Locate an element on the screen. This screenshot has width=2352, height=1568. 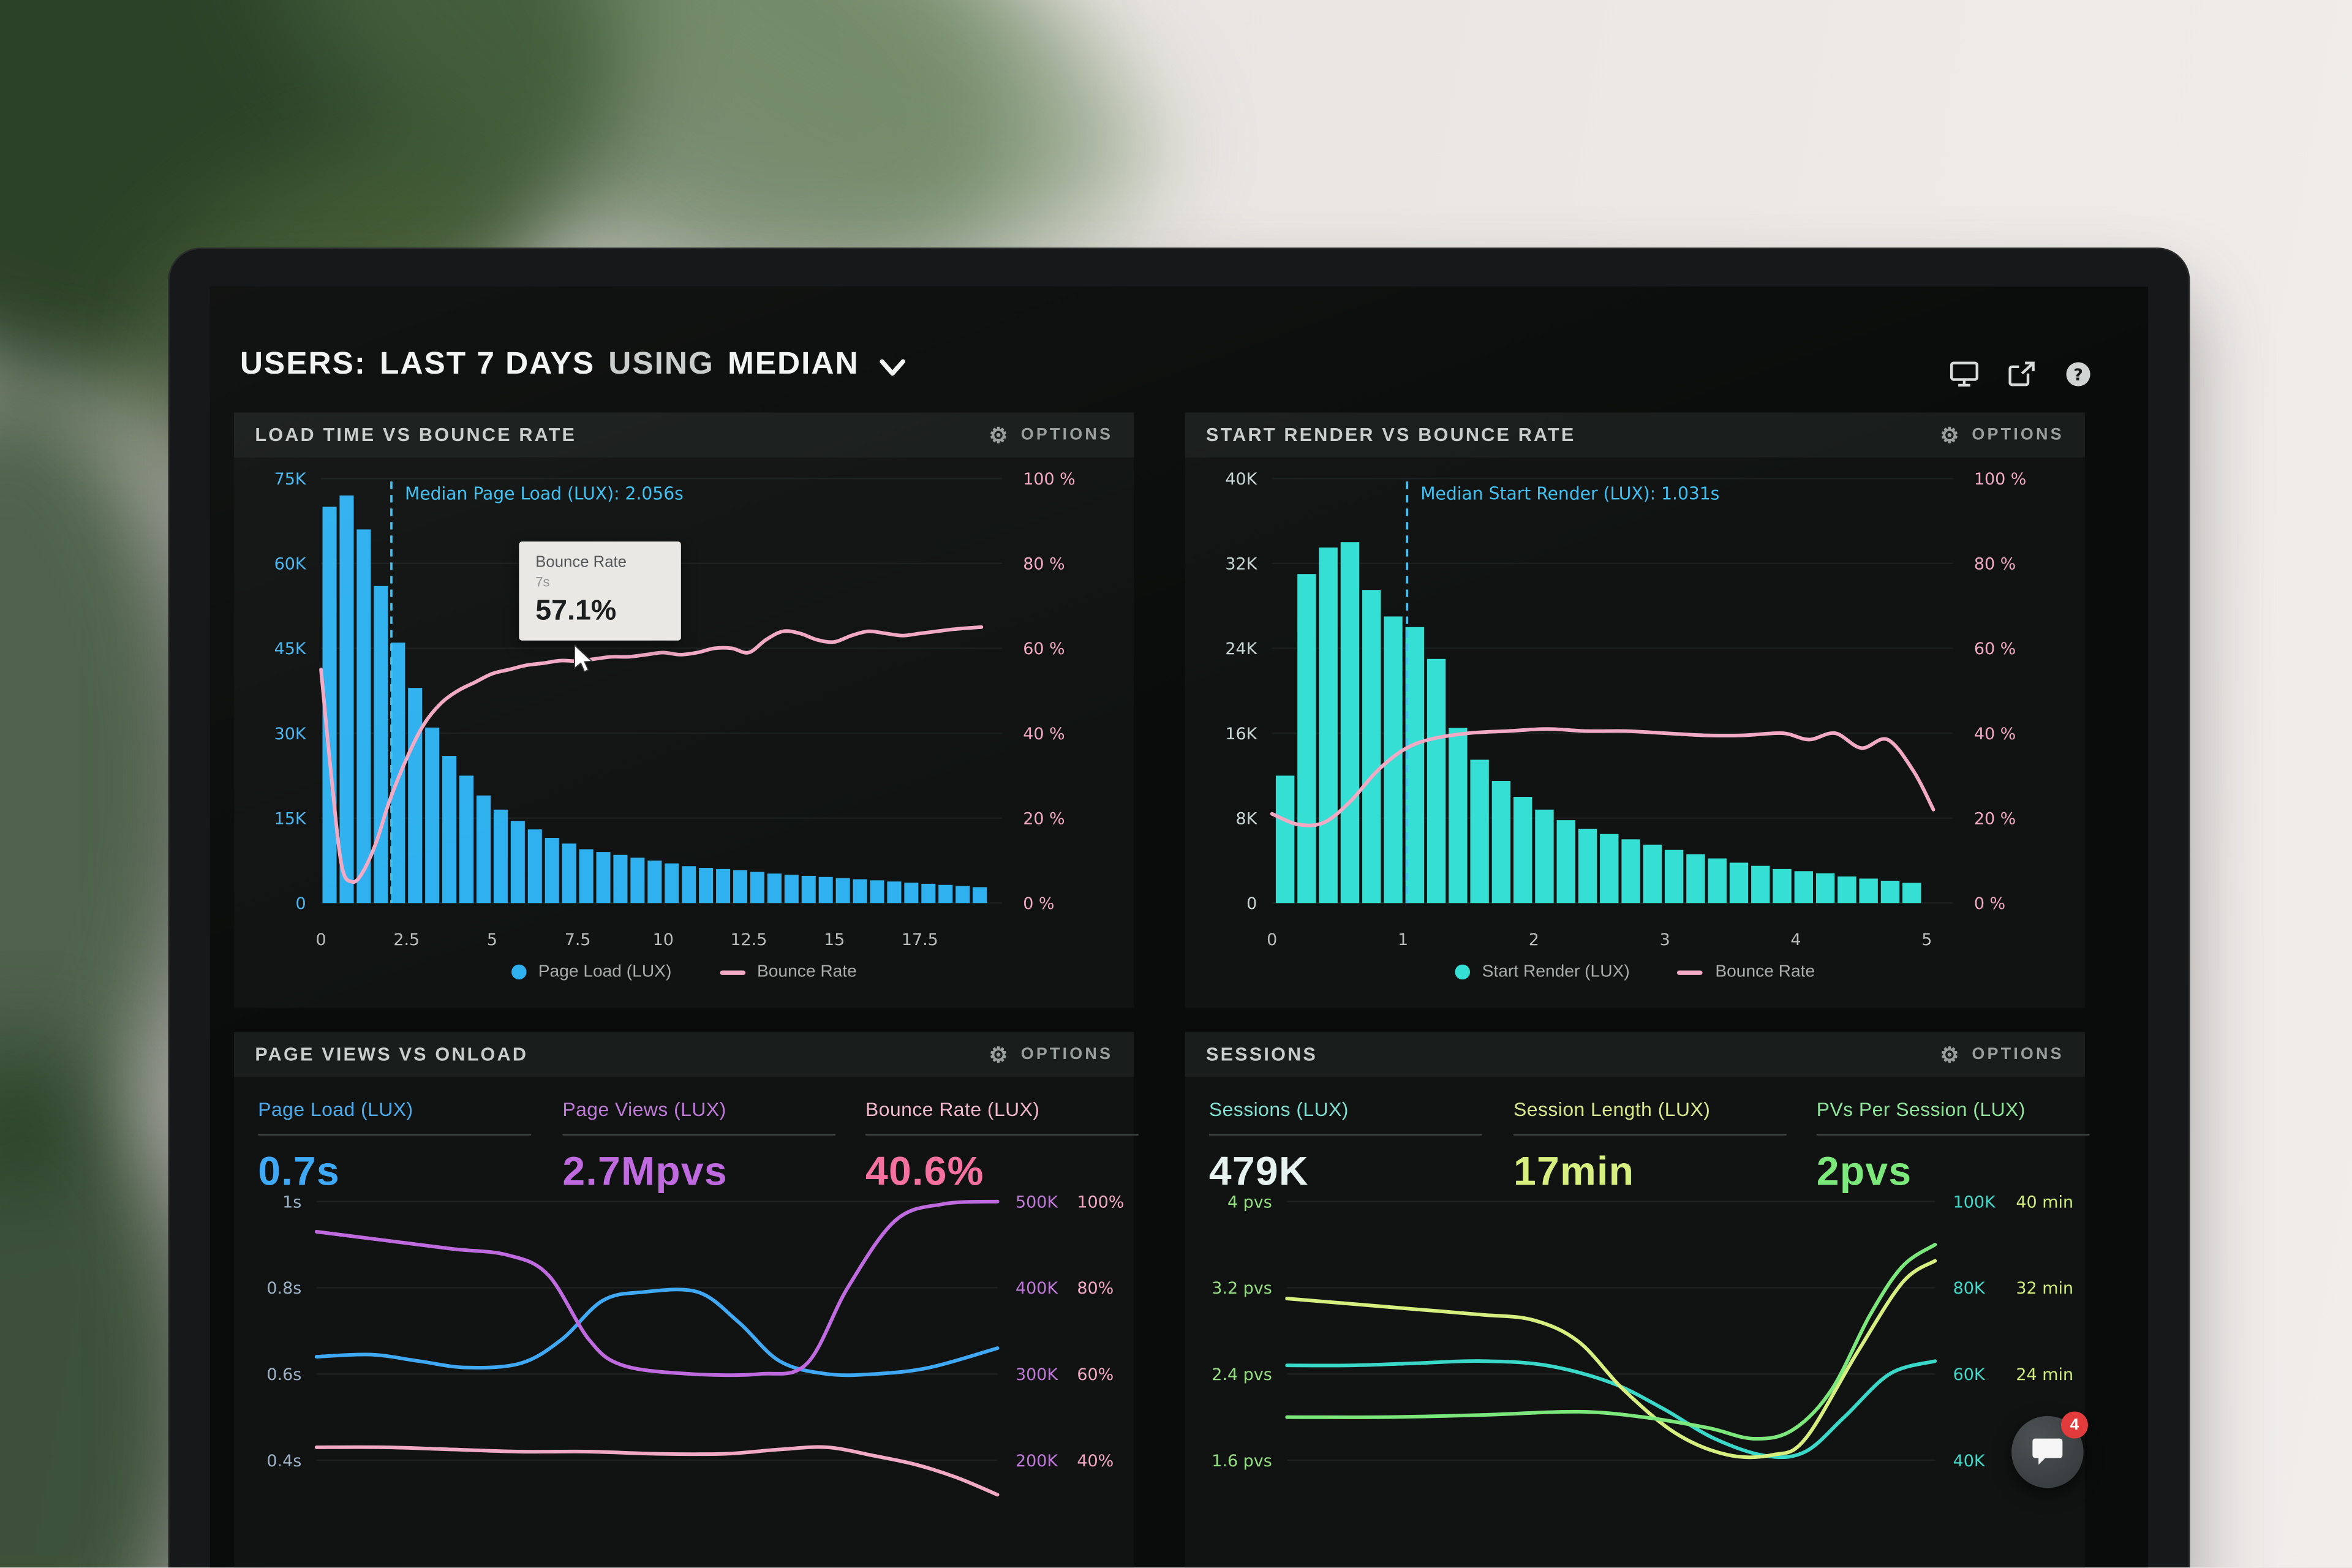
svg-text: 100% is located at coordinates (1101, 1202).